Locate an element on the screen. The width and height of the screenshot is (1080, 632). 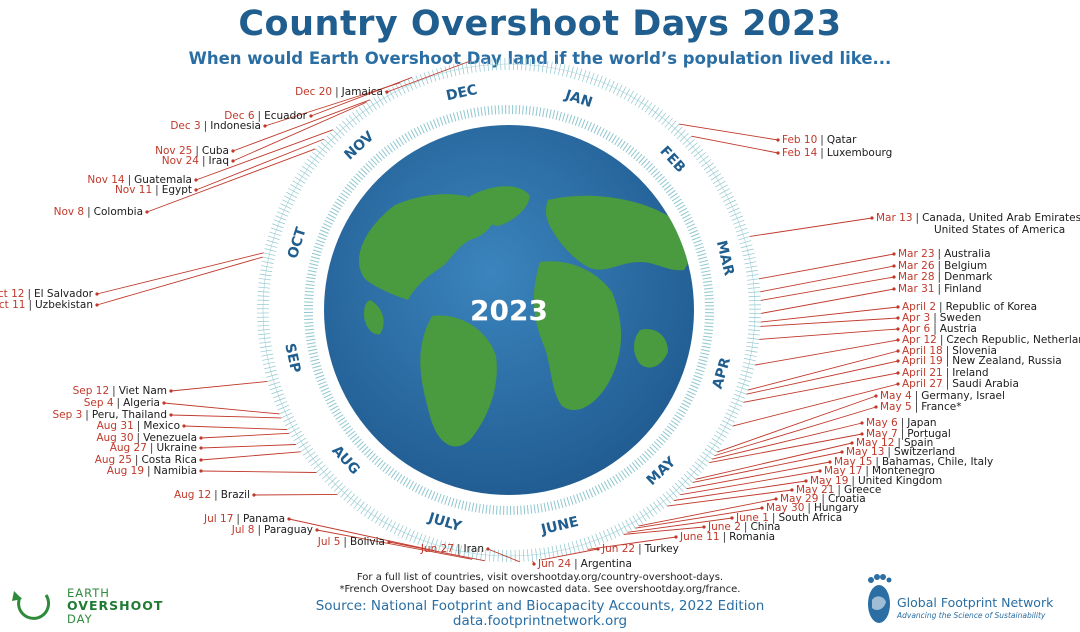
country-label: Dec 20|Jamaica is located at coordinates (339, 92).